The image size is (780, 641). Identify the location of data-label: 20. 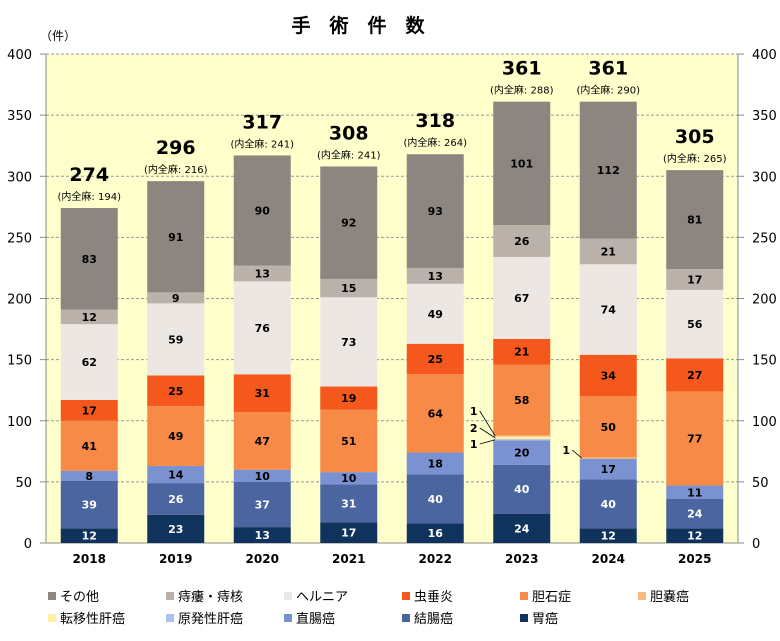
(522, 453).